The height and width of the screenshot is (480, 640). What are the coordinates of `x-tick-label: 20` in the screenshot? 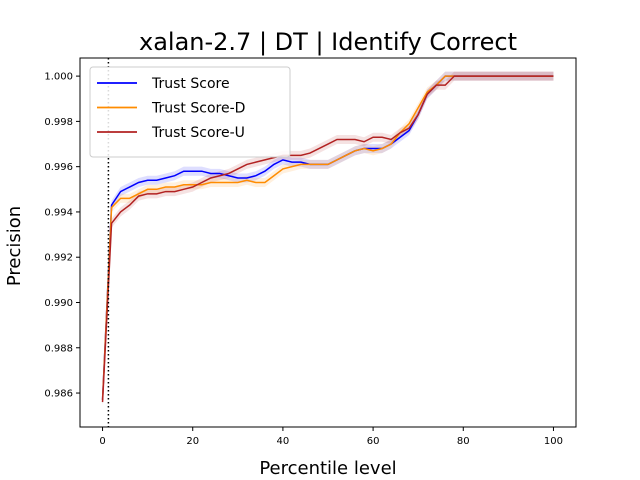 It's located at (192, 441).